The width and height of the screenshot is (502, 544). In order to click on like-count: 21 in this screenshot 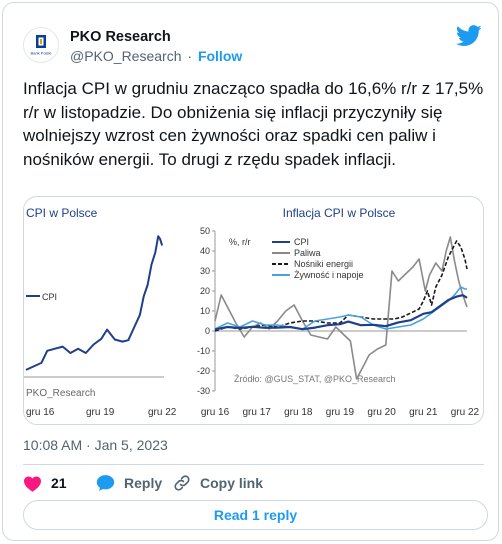, I will do `click(59, 483)`.